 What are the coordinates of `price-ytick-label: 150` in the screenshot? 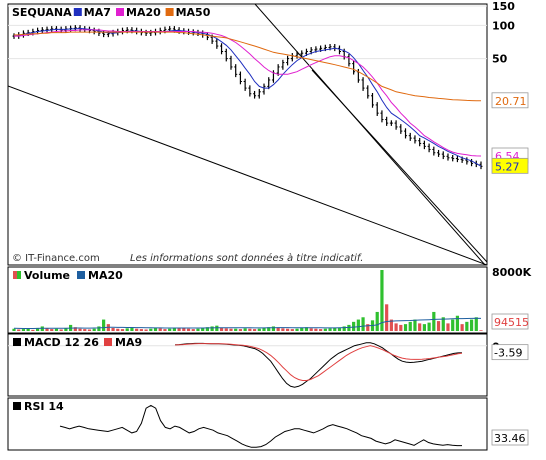 It's located at (503, 6).